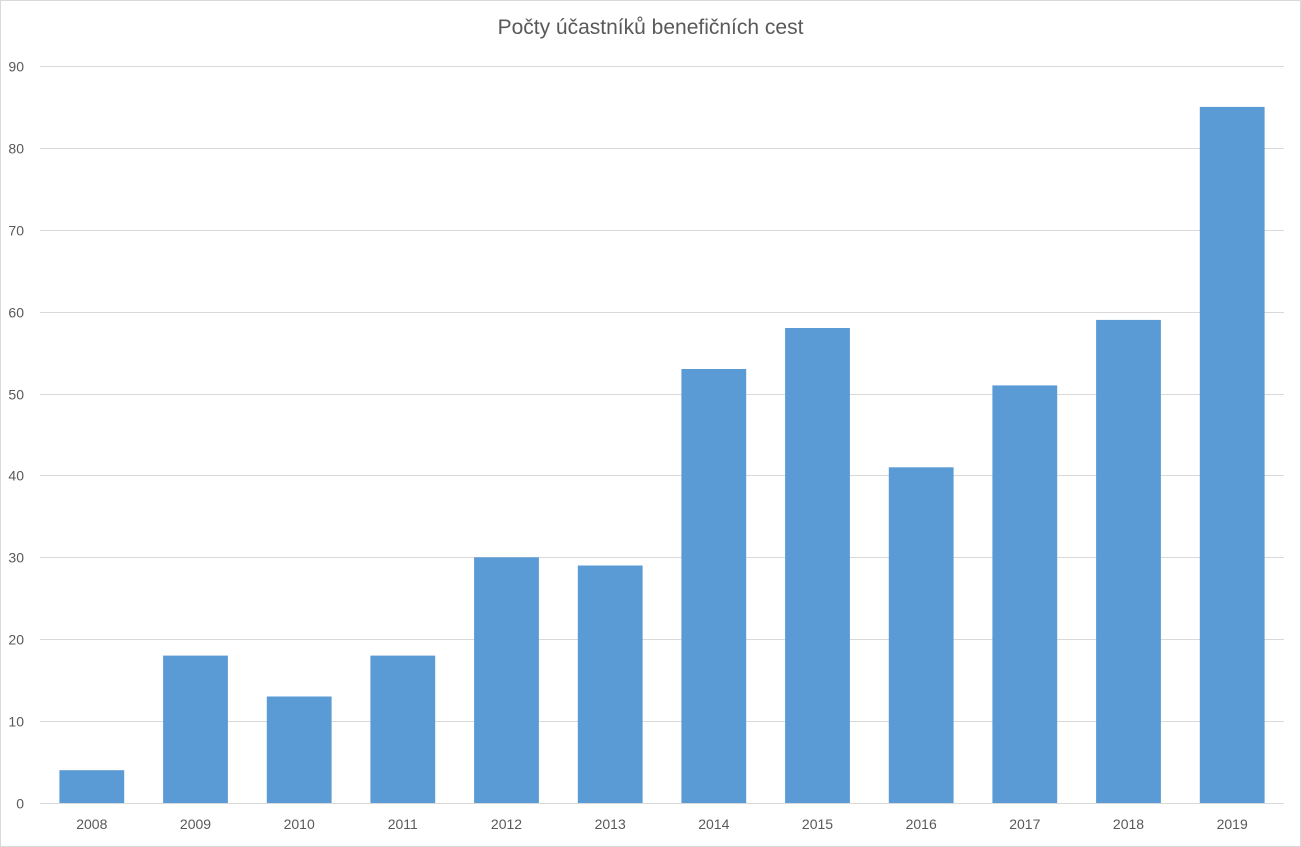  I want to click on x-tick-label: 2017, so click(1024, 824).